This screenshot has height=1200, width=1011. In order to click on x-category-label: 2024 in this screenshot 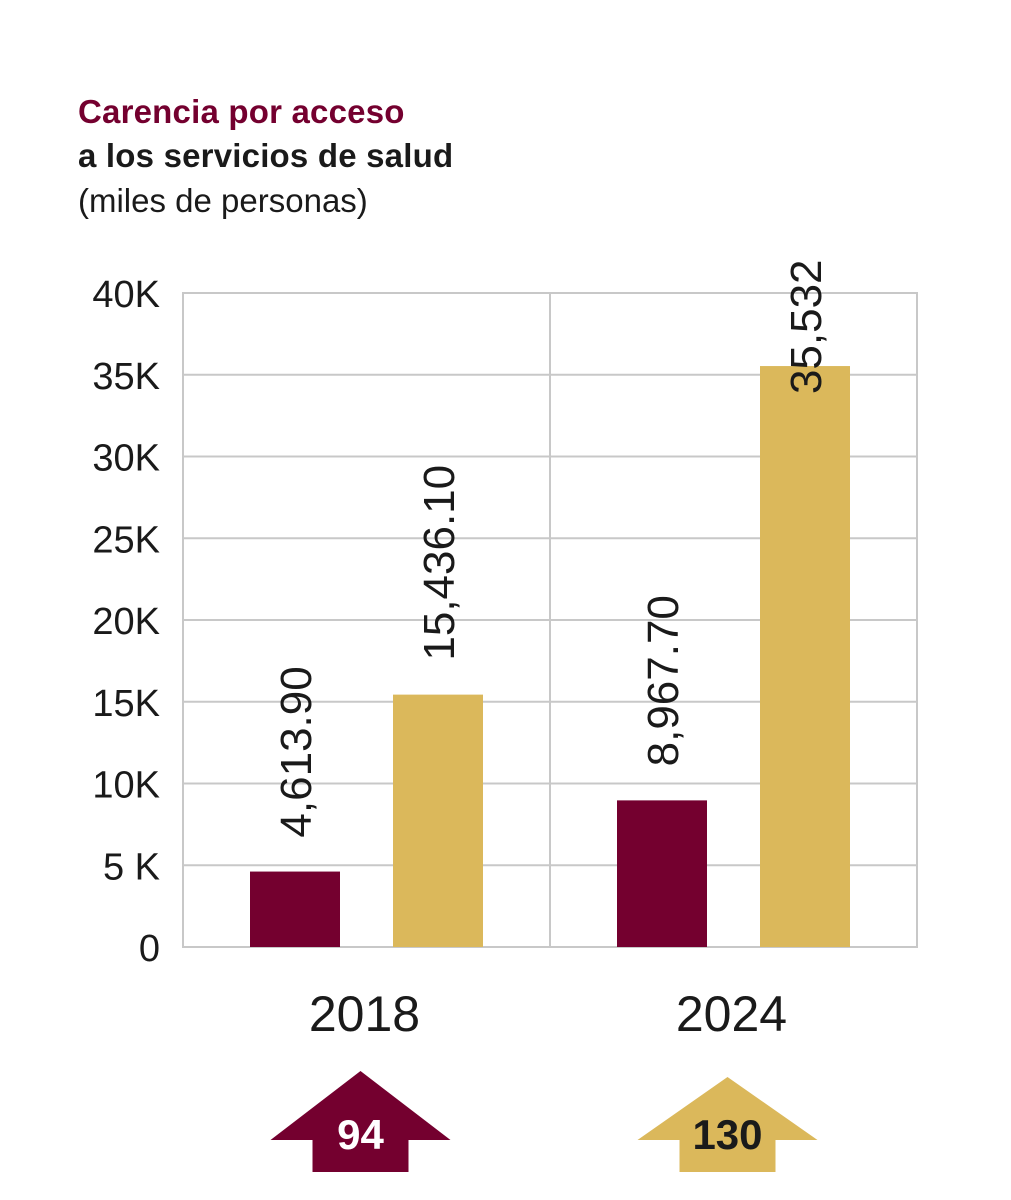, I will do `click(731, 1014)`.